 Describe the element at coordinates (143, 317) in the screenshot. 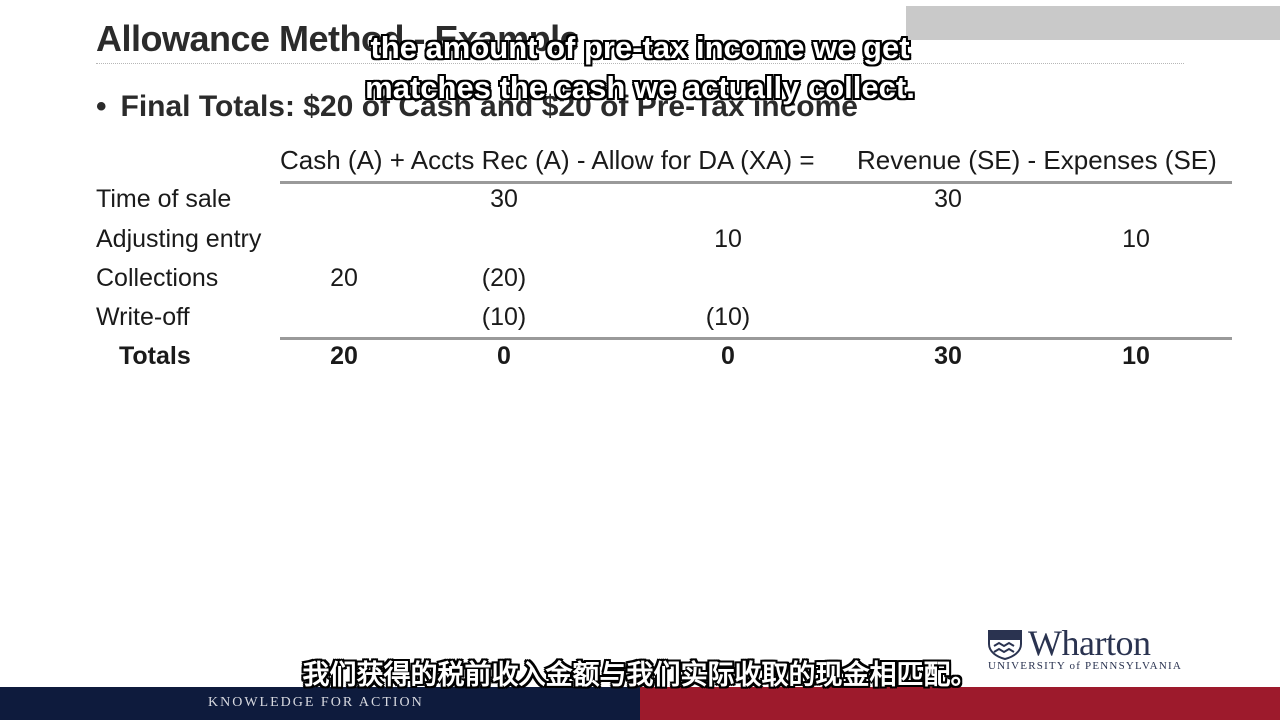

I see `row-label-write-off: Write-off` at that location.